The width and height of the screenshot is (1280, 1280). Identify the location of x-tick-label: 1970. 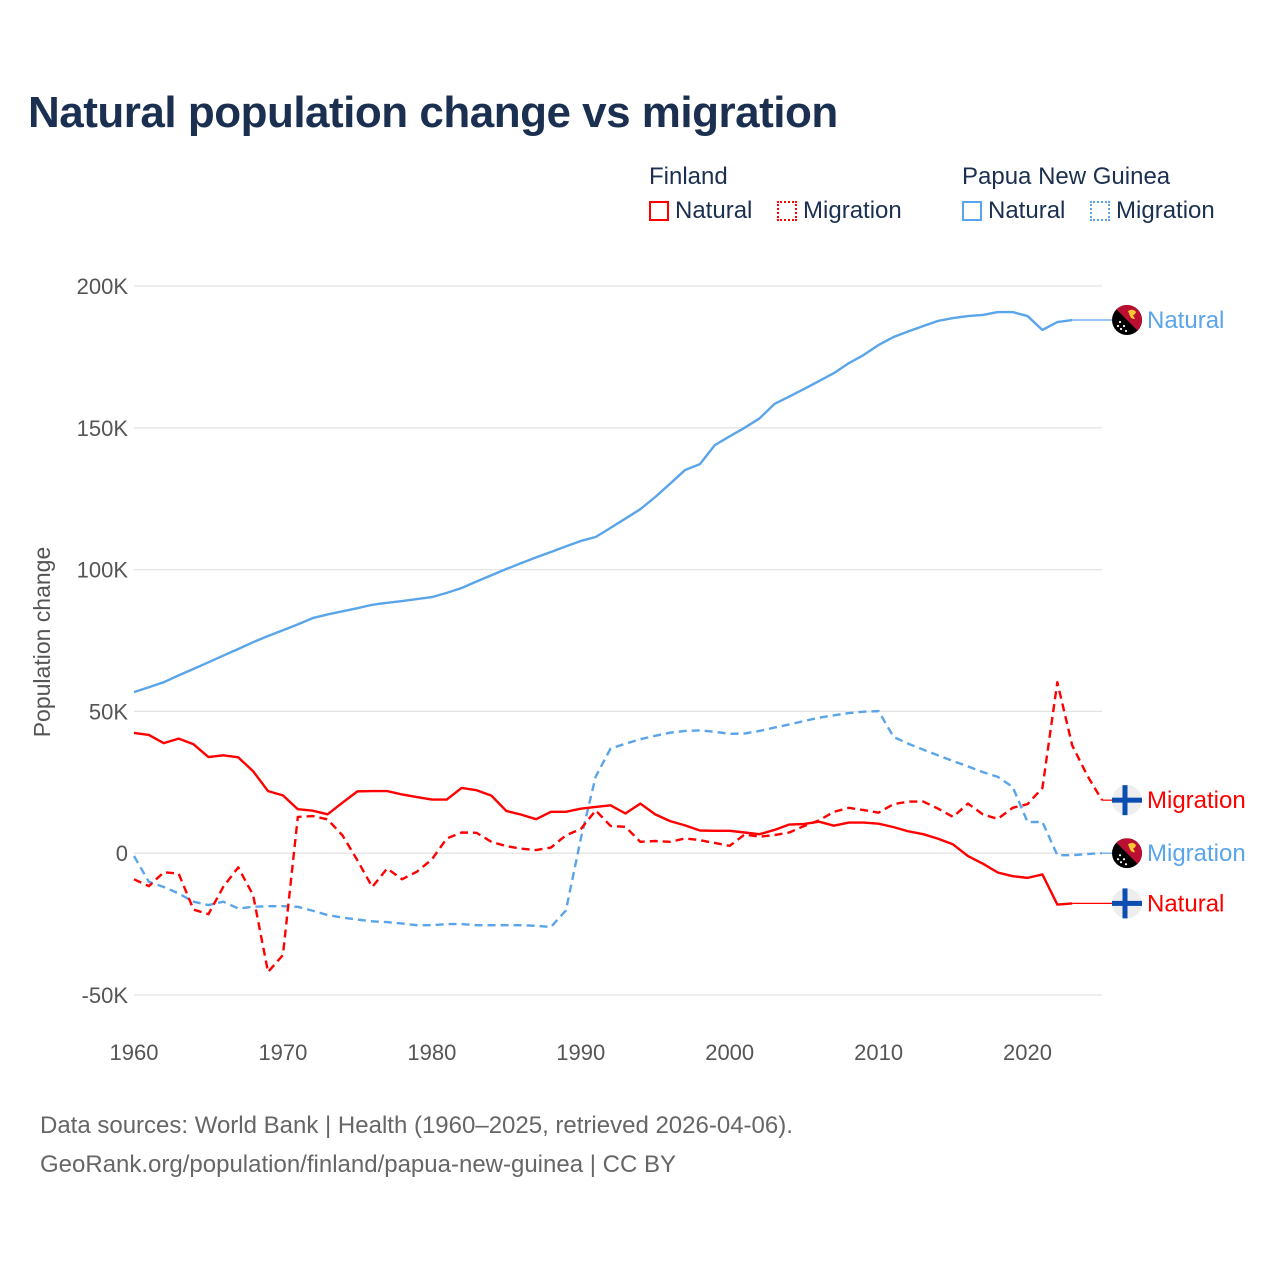
(282, 1052).